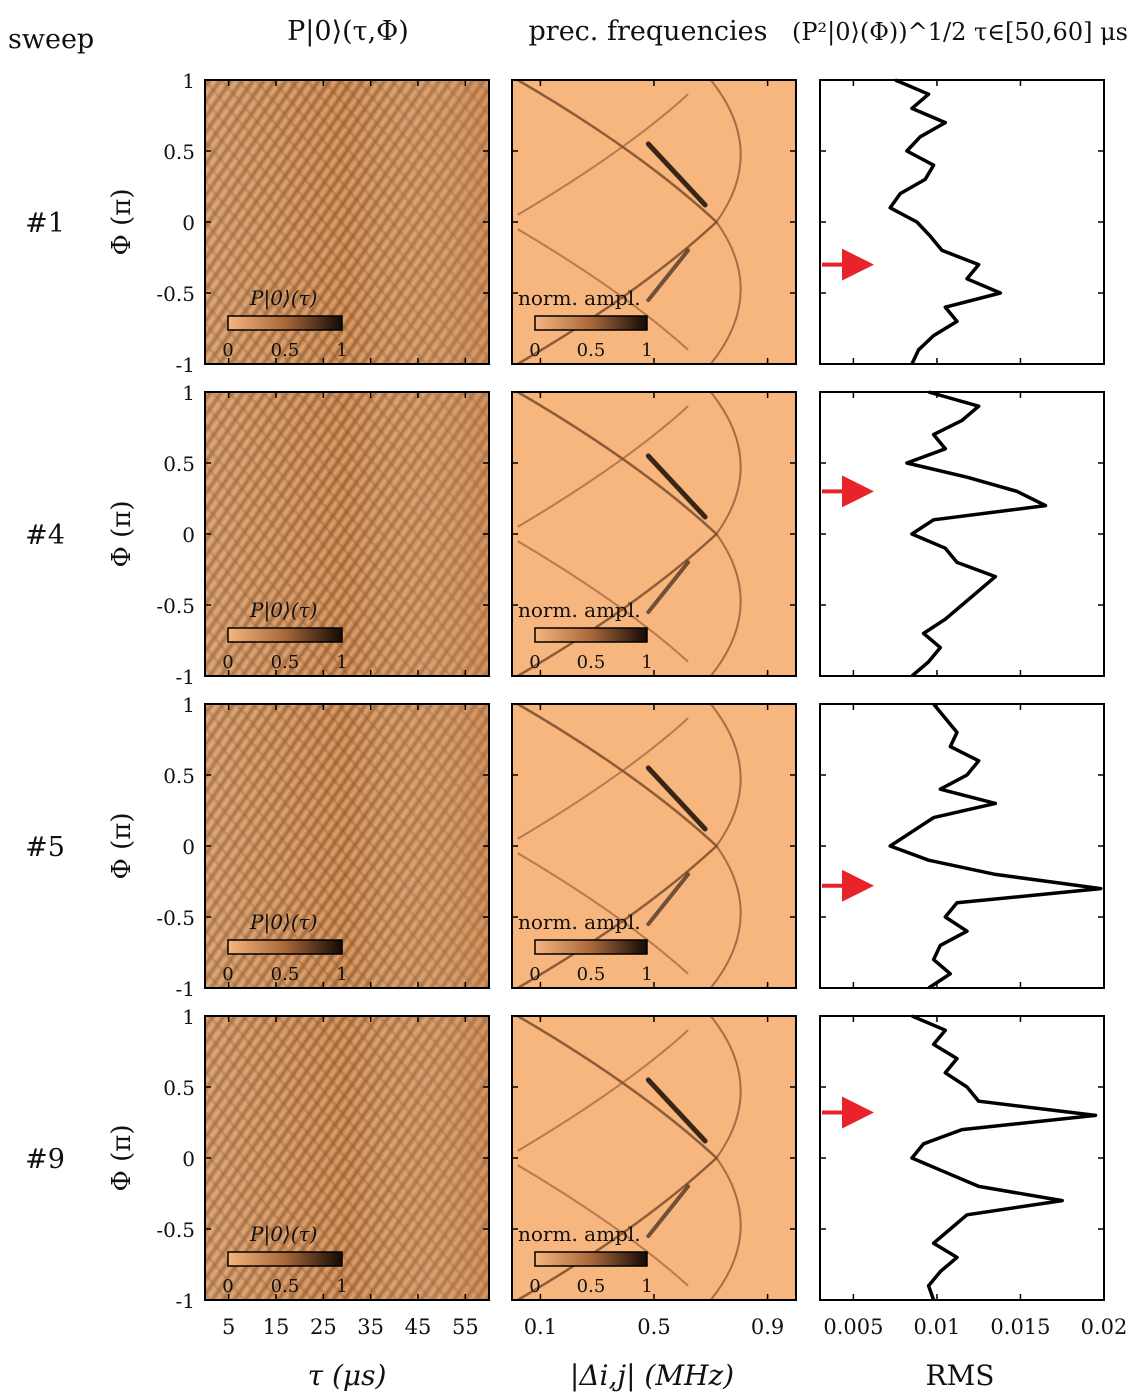  What do you see at coordinates (465, 1327) in the screenshot?
I see `x-tick-label: 55` at bounding box center [465, 1327].